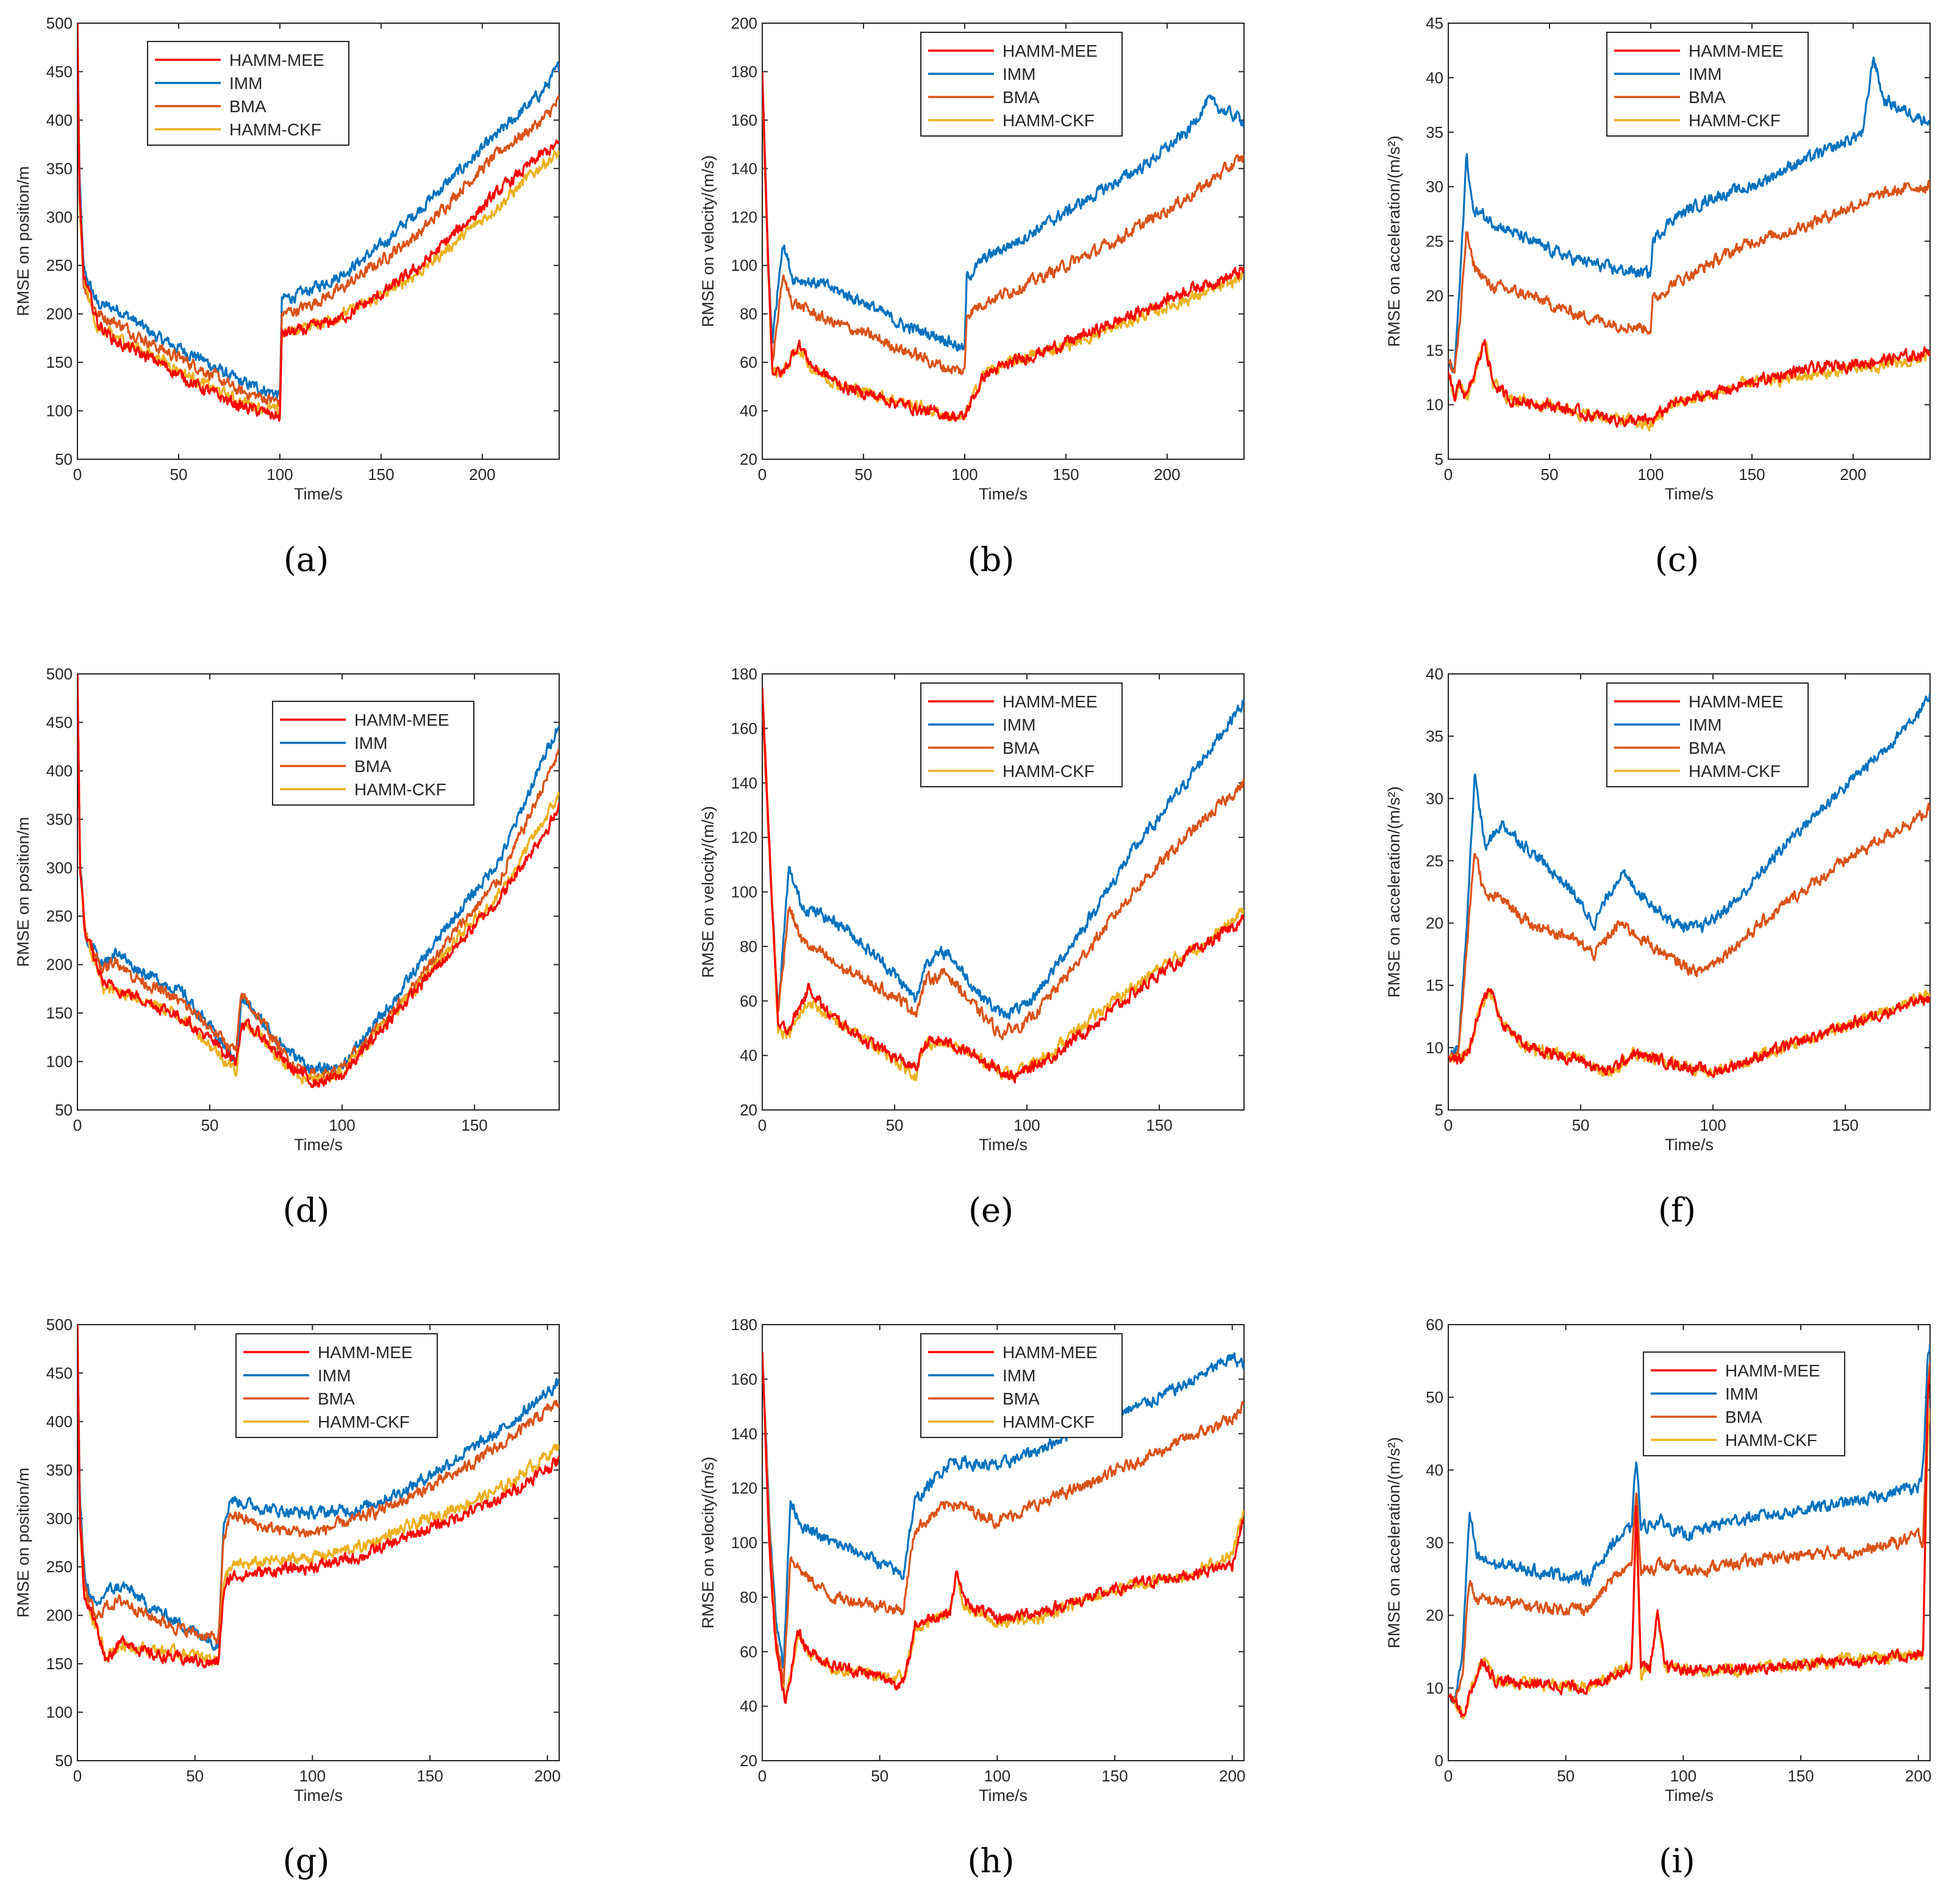  What do you see at coordinates (306, 1210) in the screenshot?
I see `panel-label: (d)` at bounding box center [306, 1210].